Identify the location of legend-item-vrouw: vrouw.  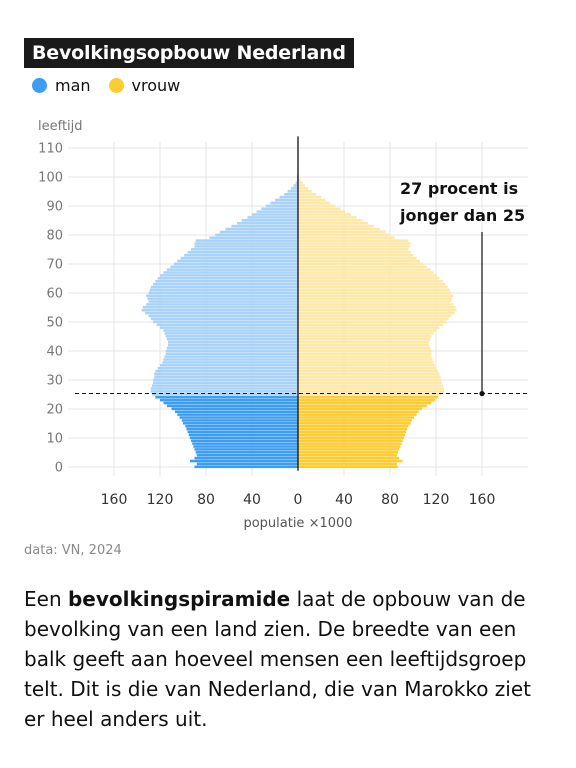
(144, 85).